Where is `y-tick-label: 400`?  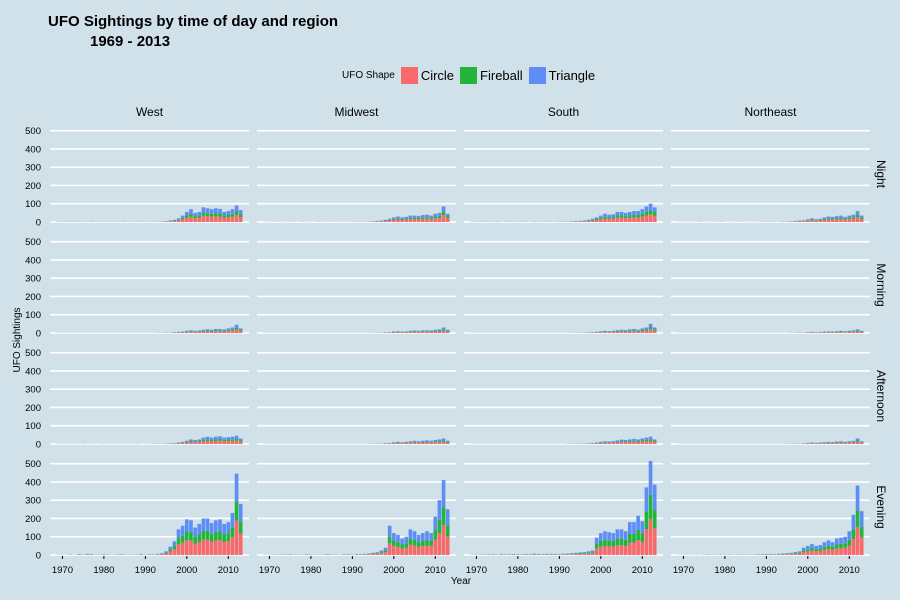 y-tick-label: 400 is located at coordinates (33, 260).